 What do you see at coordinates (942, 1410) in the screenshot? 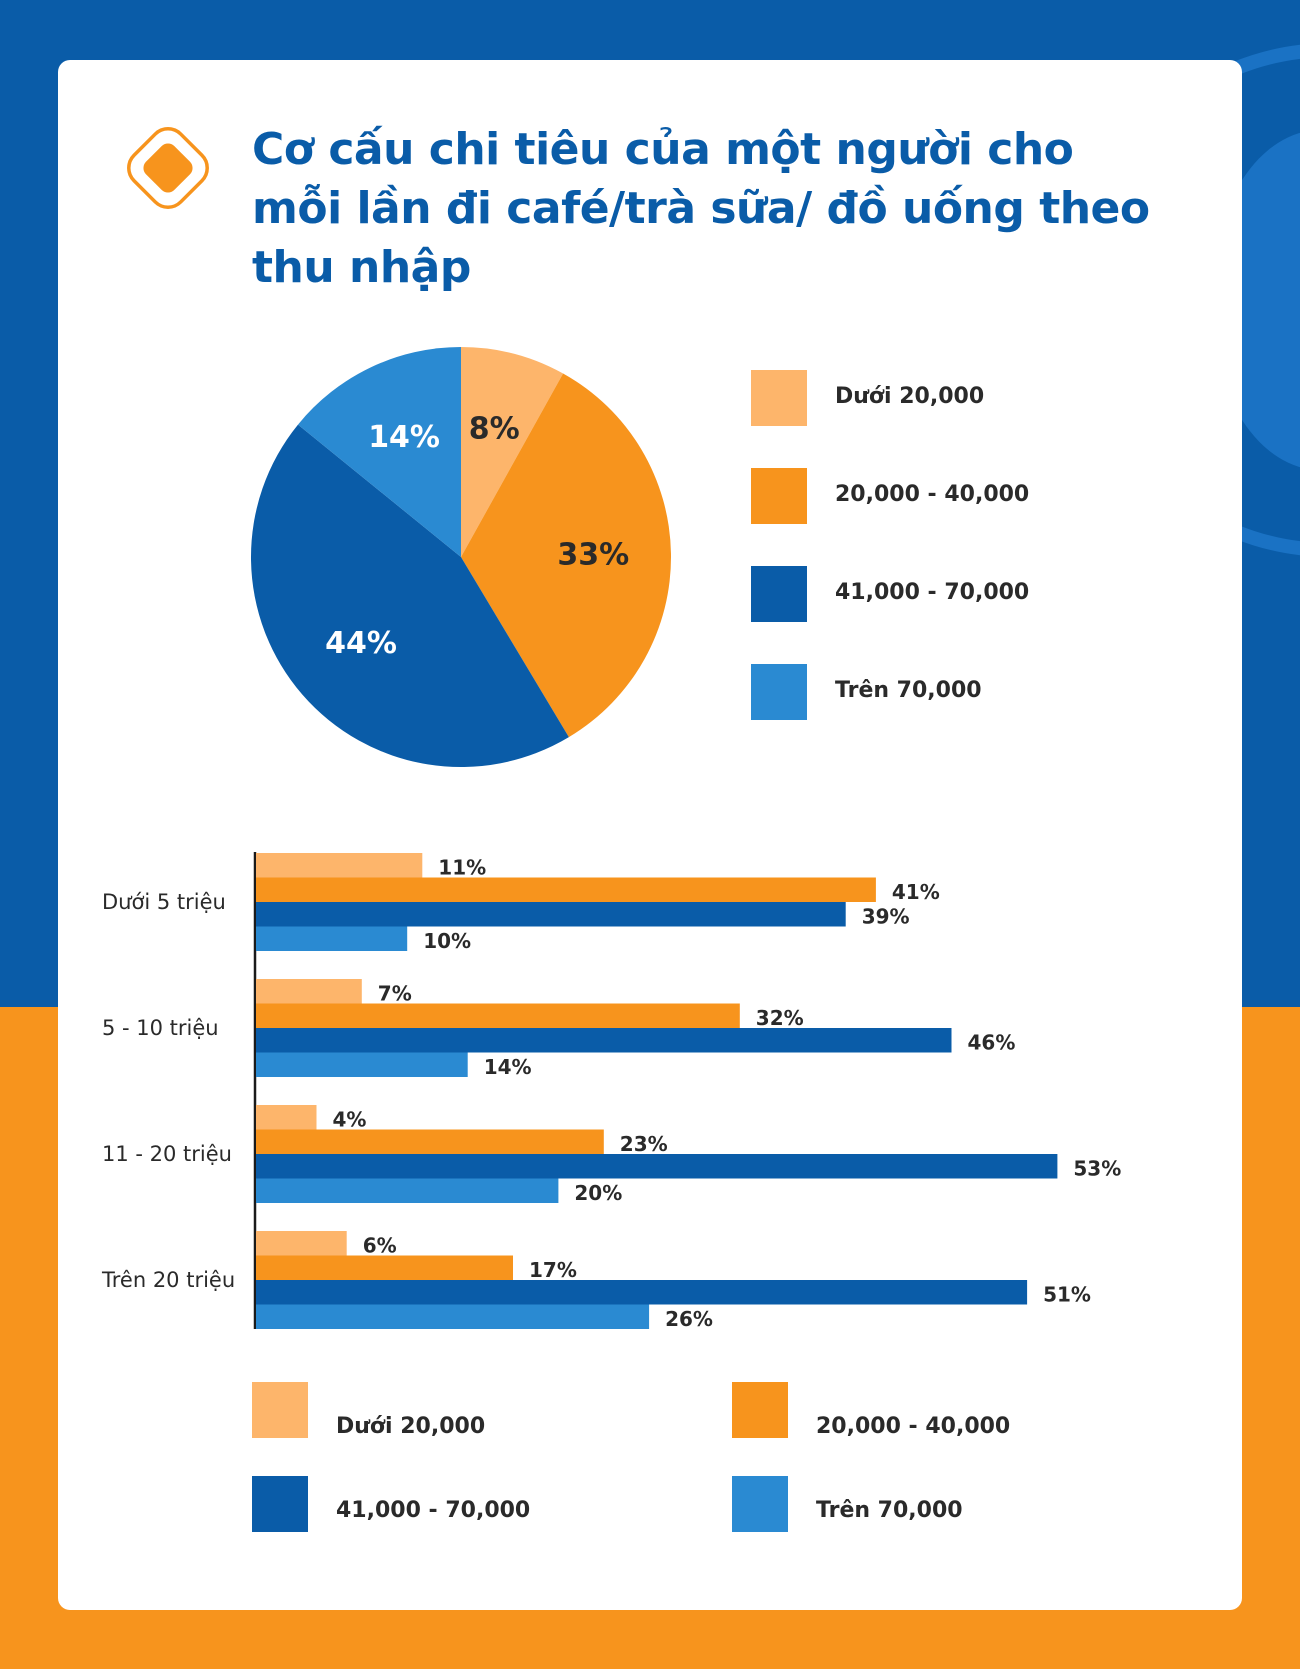
I see `bar-legend-item: 20,000 - 40,000` at bounding box center [942, 1410].